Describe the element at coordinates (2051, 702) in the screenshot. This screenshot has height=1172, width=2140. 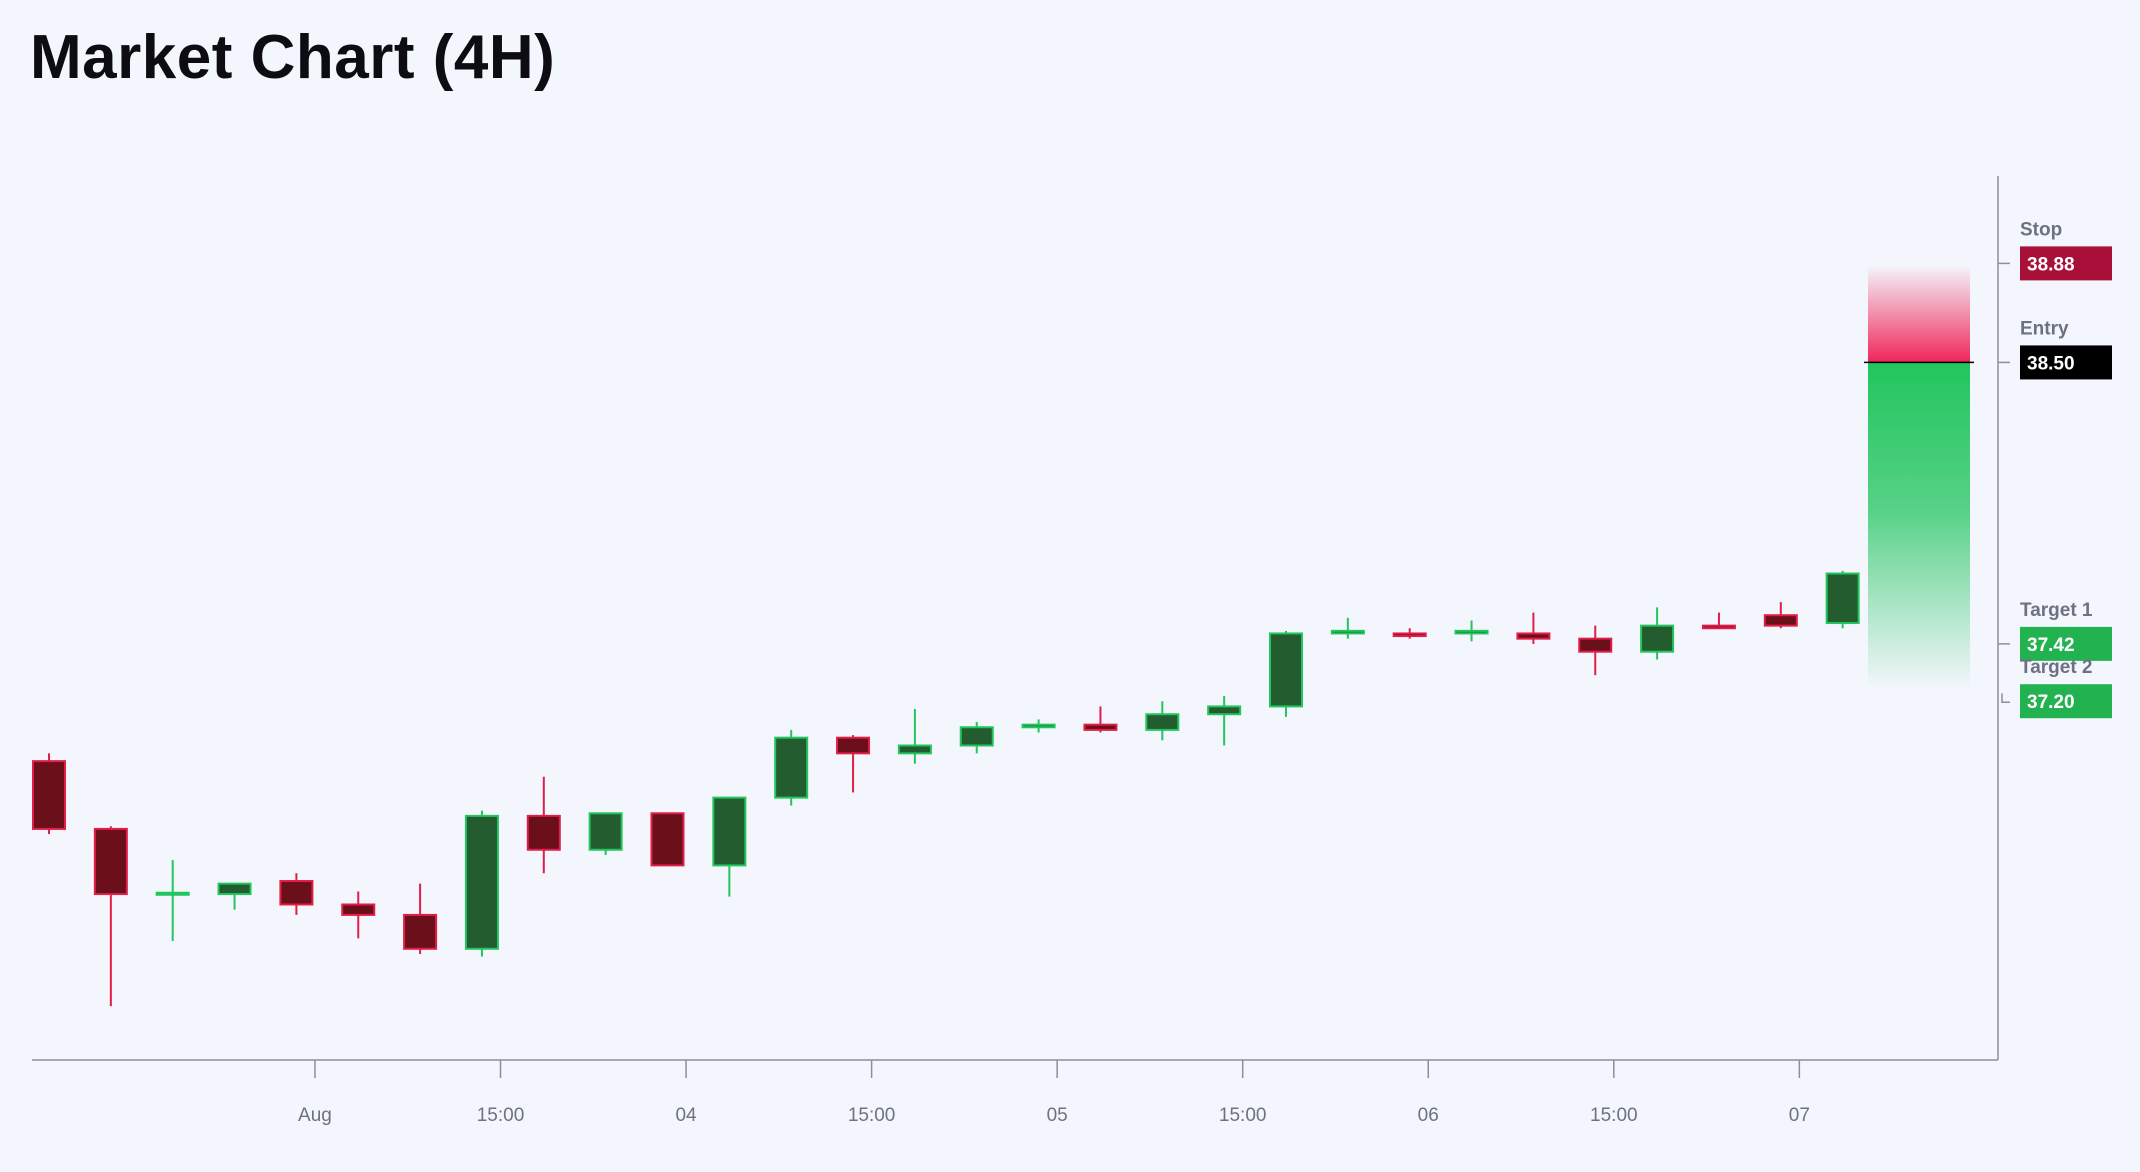
I see `level-value: 37.20` at that location.